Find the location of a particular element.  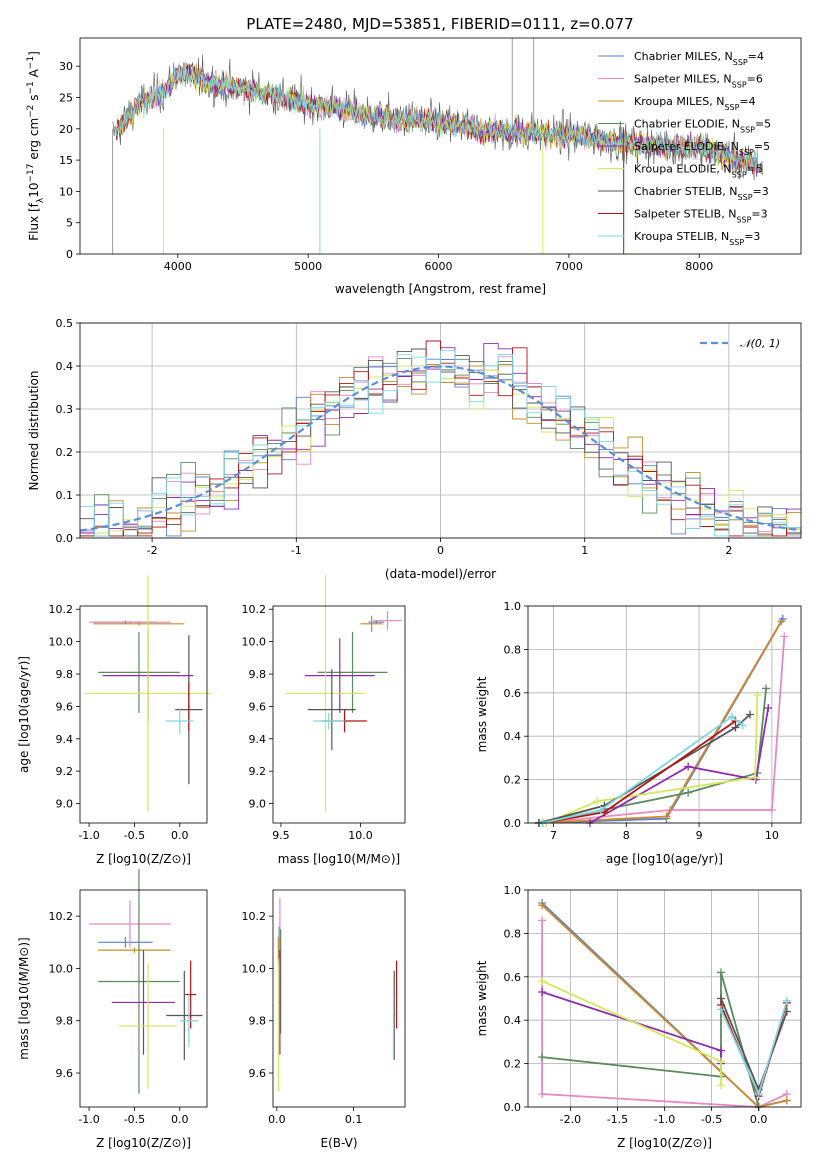

x-tick-label: -1.5 is located at coordinates (617, 1119).